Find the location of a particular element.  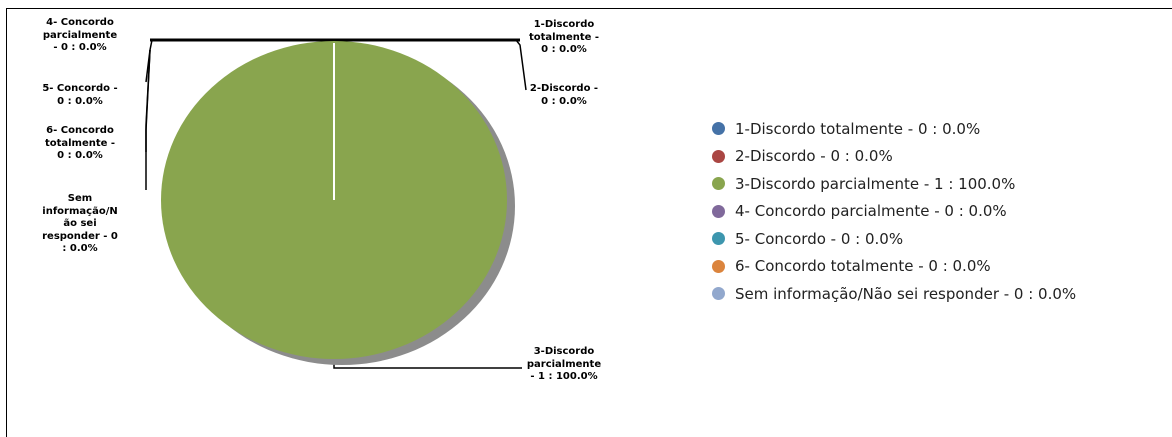

legend-dot-5-concordo is located at coordinates (718, 239).